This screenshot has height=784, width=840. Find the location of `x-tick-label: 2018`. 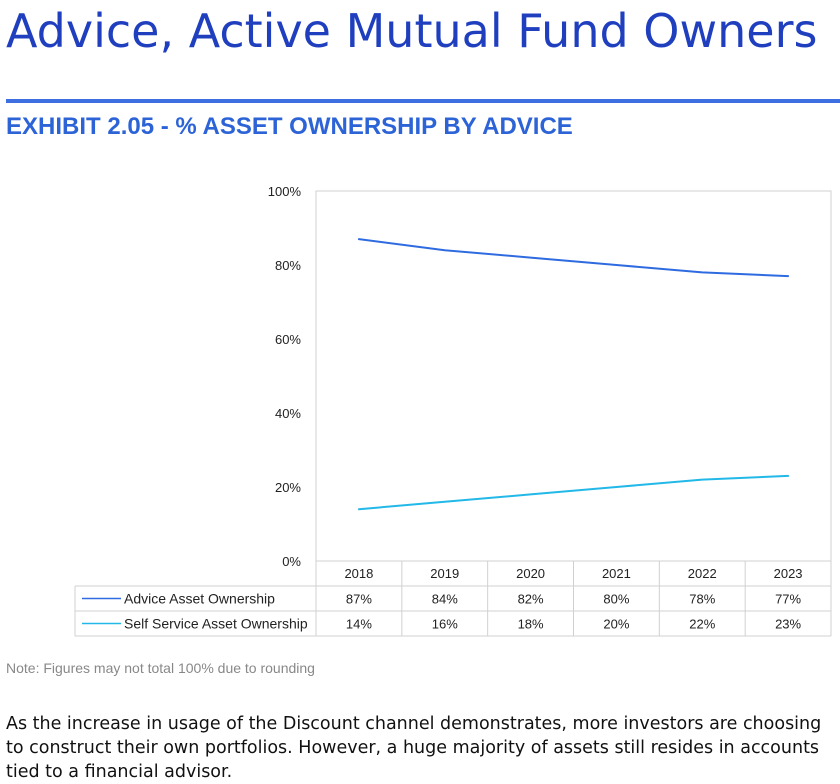

x-tick-label: 2018 is located at coordinates (358, 573).